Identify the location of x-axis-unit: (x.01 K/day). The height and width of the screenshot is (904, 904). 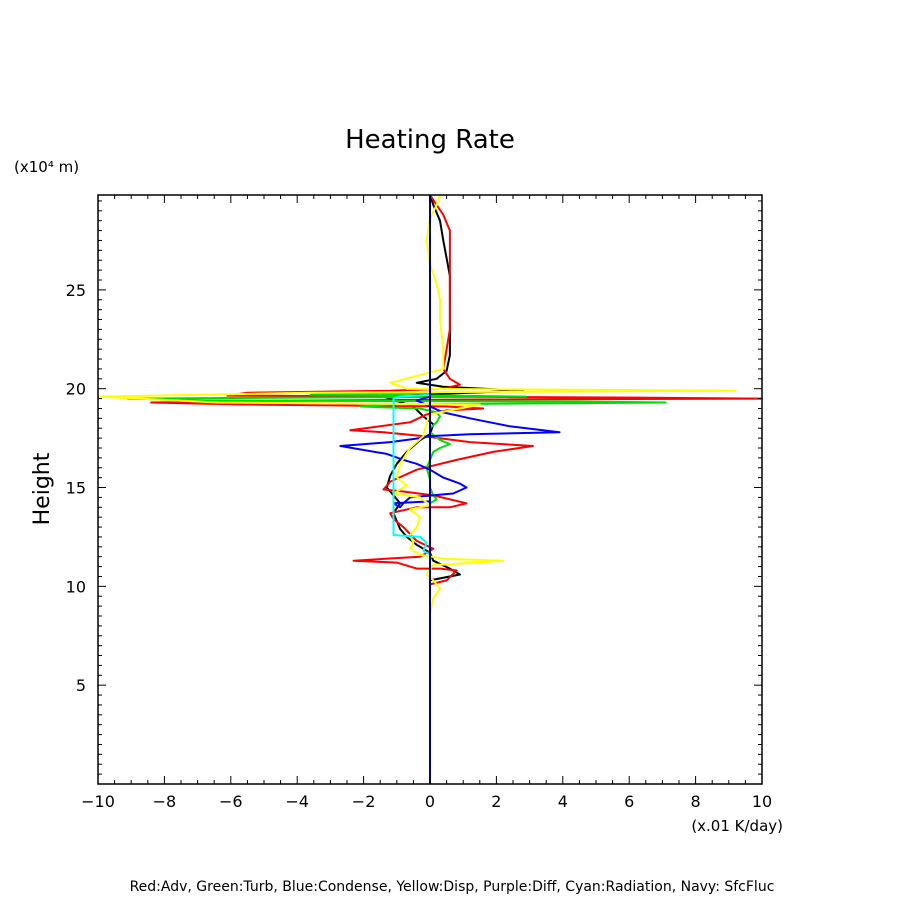
(737, 826).